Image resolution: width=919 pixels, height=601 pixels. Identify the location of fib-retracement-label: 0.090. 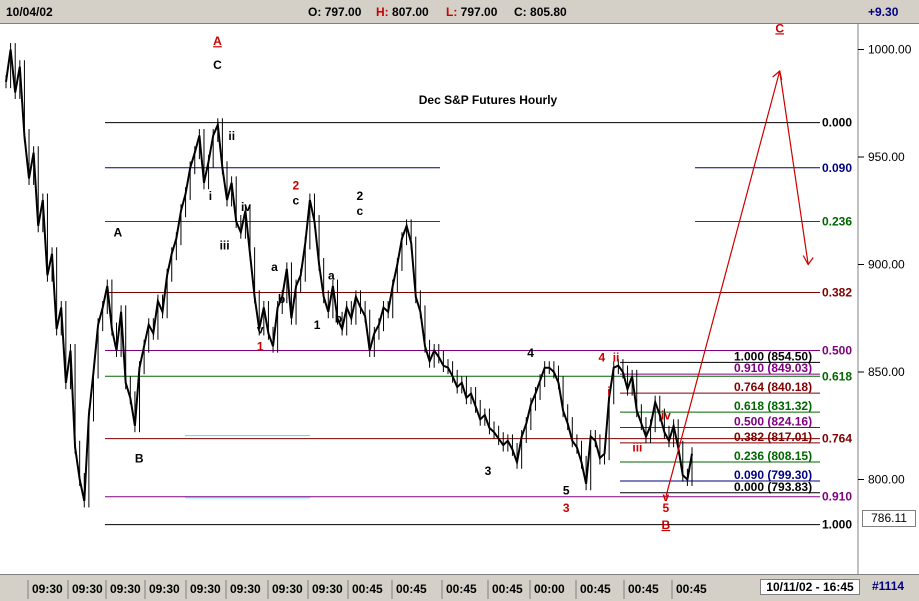
(837, 168).